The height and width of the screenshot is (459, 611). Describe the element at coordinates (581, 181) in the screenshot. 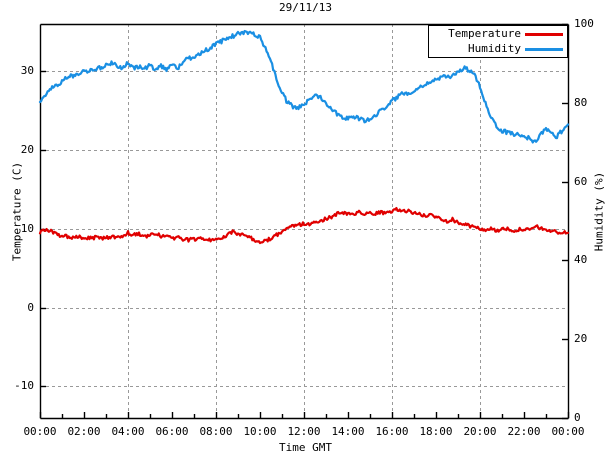

I see `y-axis-right-tick: 60` at that location.